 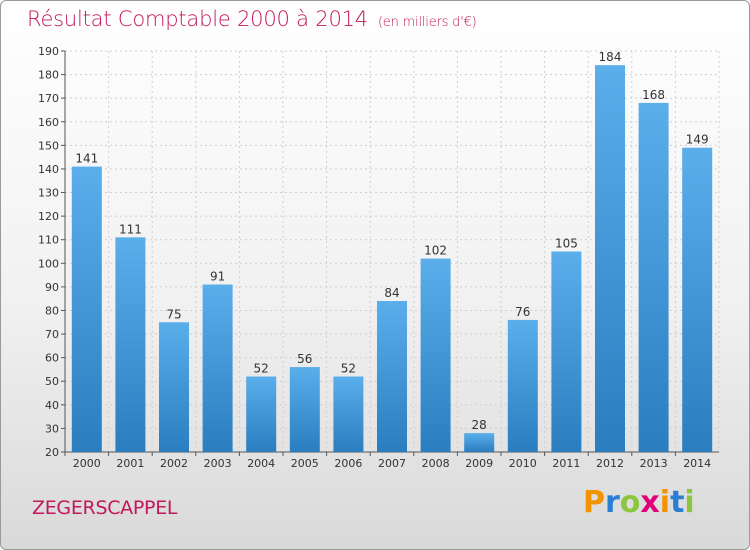 I want to click on y-tick-label: 80, so click(x=52, y=310).